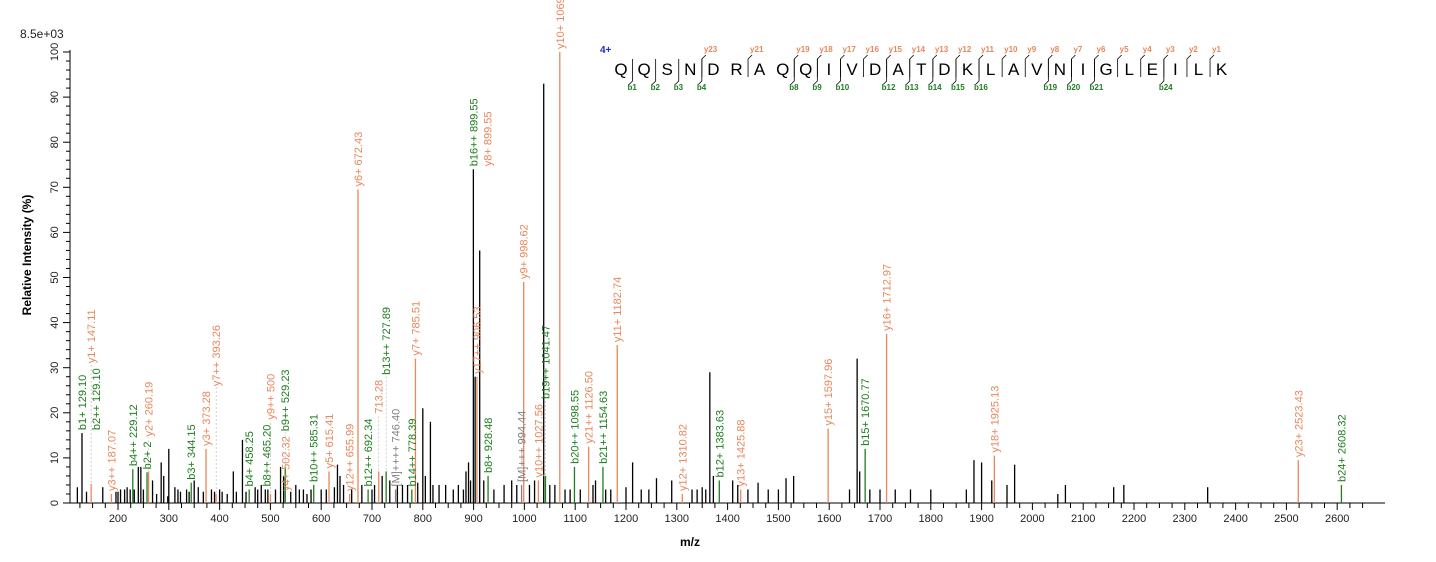 The width and height of the screenshot is (1436, 562). What do you see at coordinates (359, 159) in the screenshot?
I see `y-ion-label: y6+ 672.43` at bounding box center [359, 159].